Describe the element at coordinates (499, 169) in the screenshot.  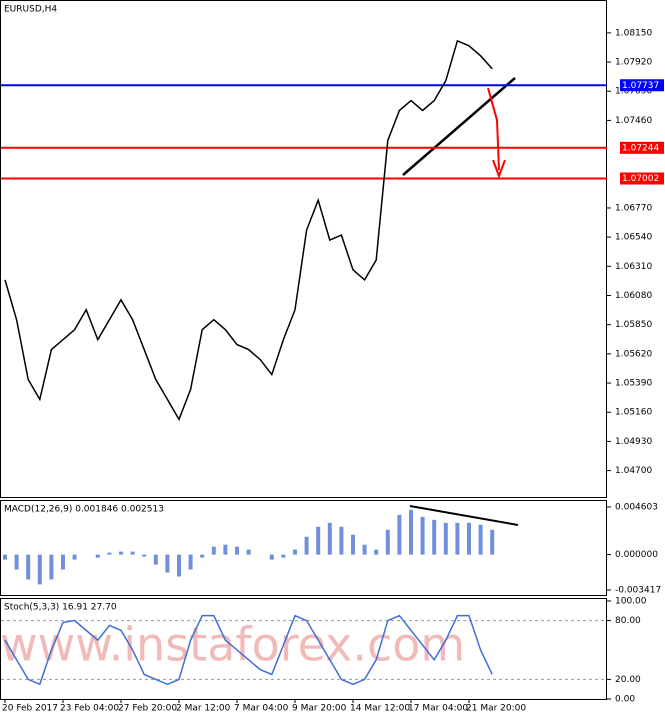
I see `arrow-head` at that location.